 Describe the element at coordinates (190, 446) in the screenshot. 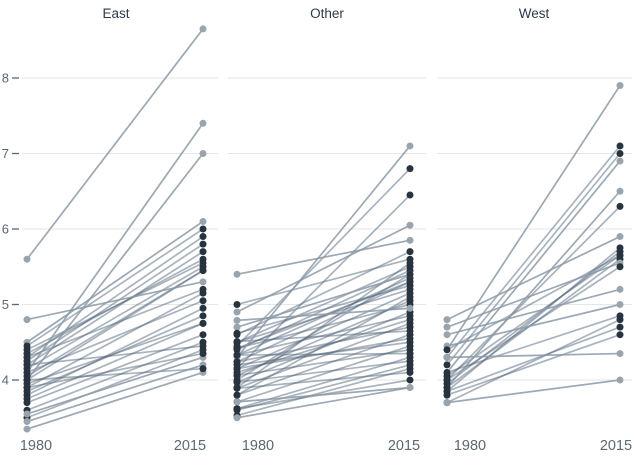

I see `x-axis-label: 2015` at that location.